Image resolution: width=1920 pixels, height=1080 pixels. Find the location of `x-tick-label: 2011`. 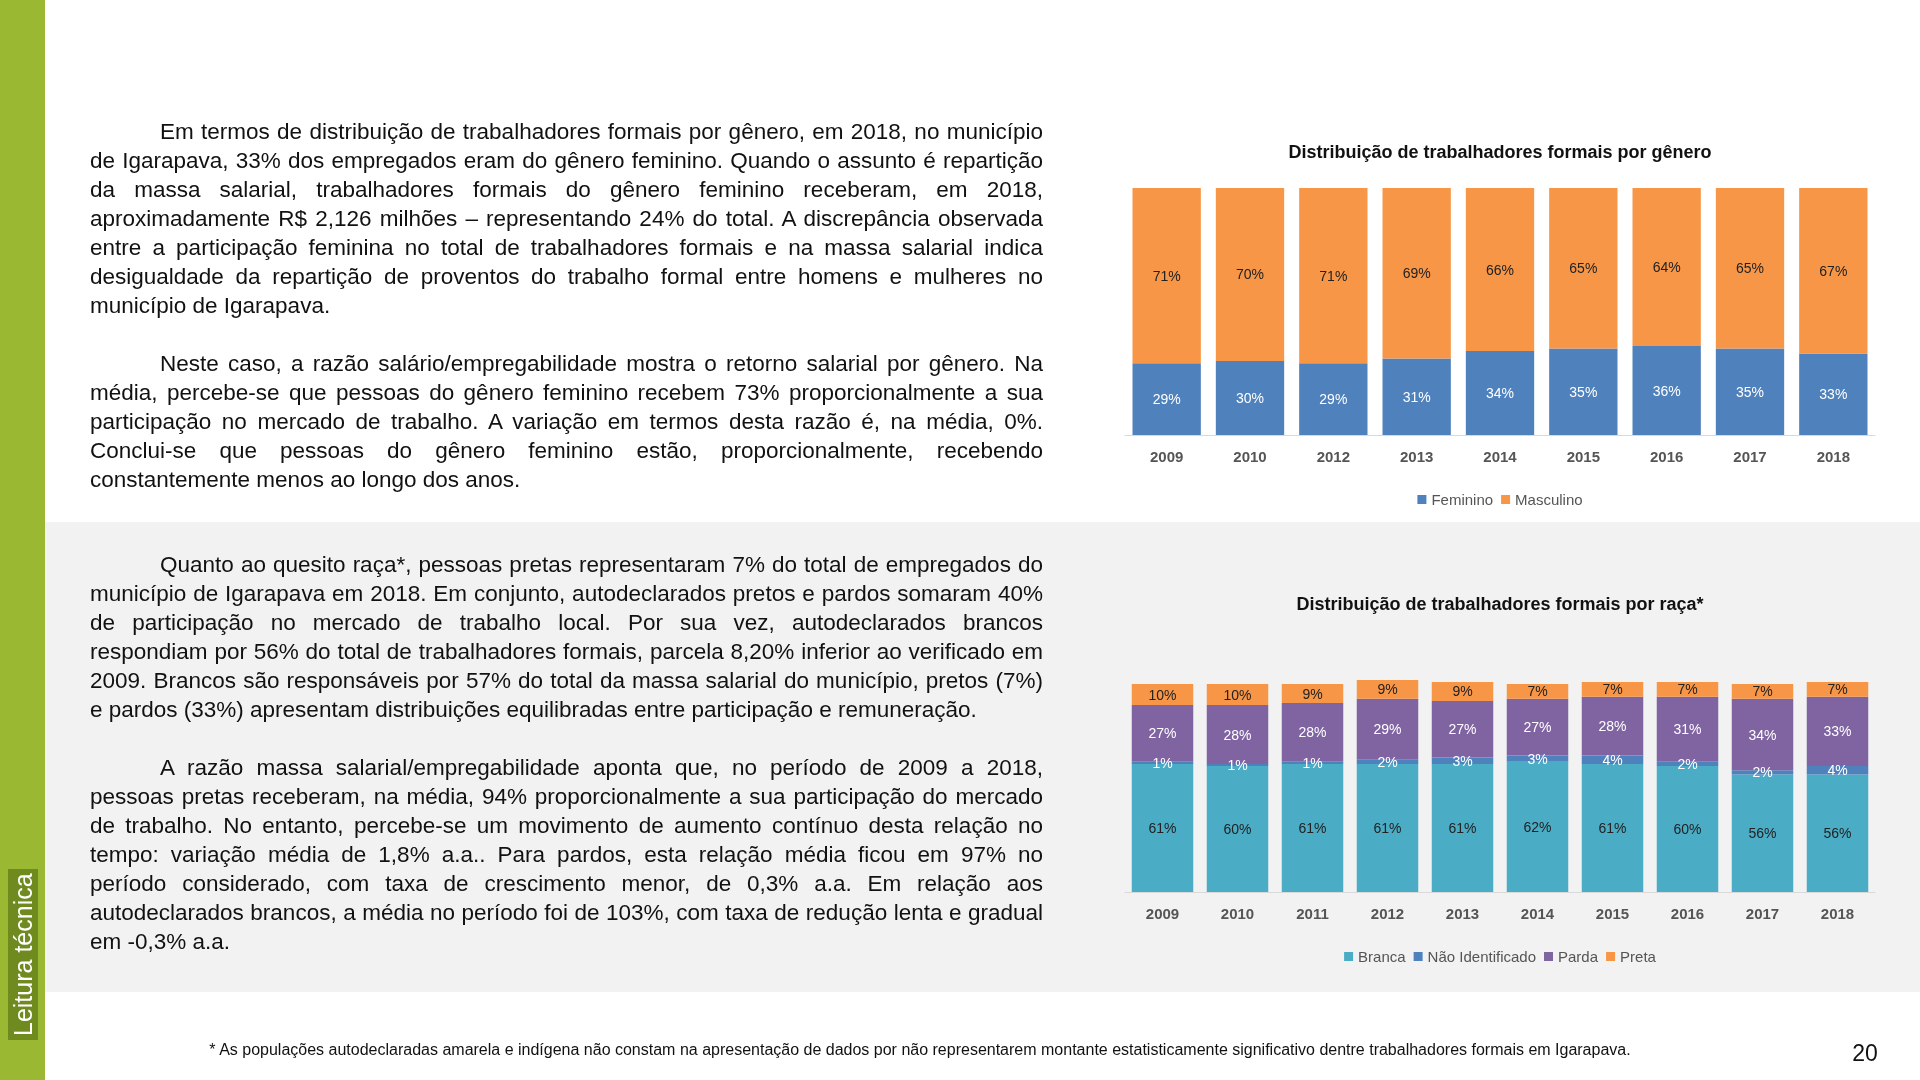

x-tick-label: 2011 is located at coordinates (1312, 913).